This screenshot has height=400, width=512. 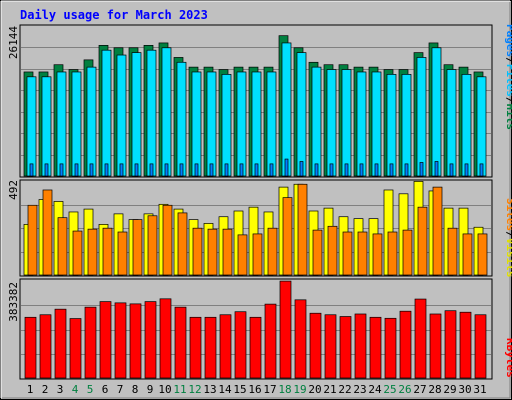 I want to click on svg-text: Sites/Visits, so click(x=508, y=238).